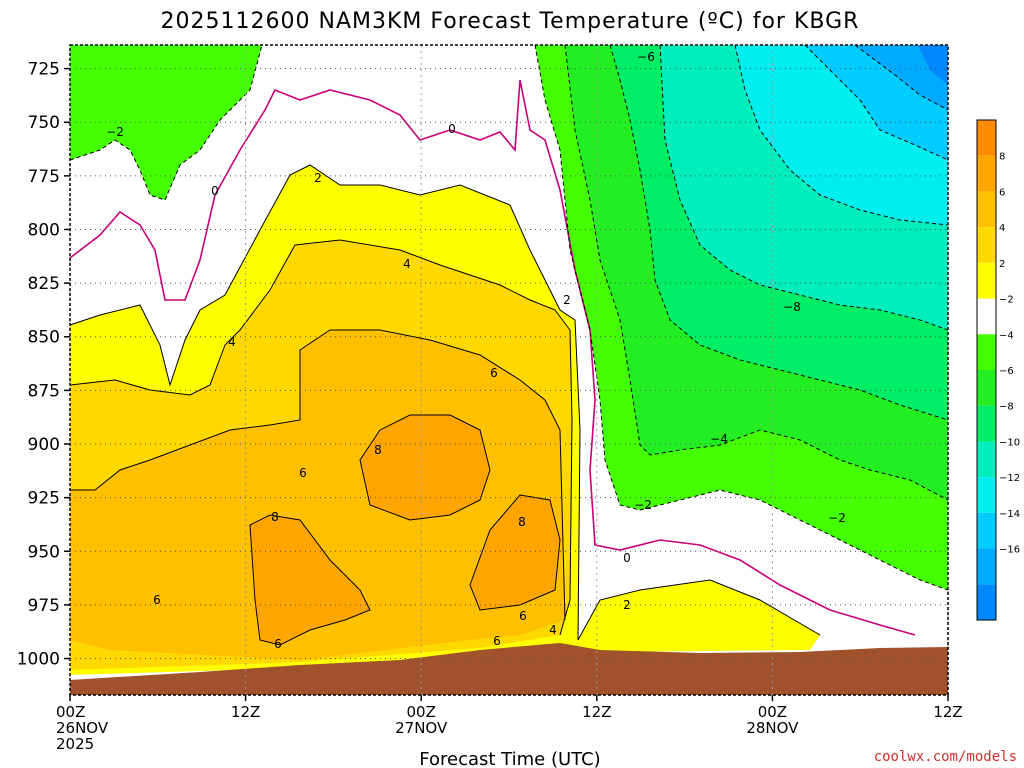 The height and width of the screenshot is (768, 1024). What do you see at coordinates (43, 365) in the screenshot?
I see `y-axis-ticks: 725 750 775 800 825 850 875 900 925 950 975 1000` at bounding box center [43, 365].